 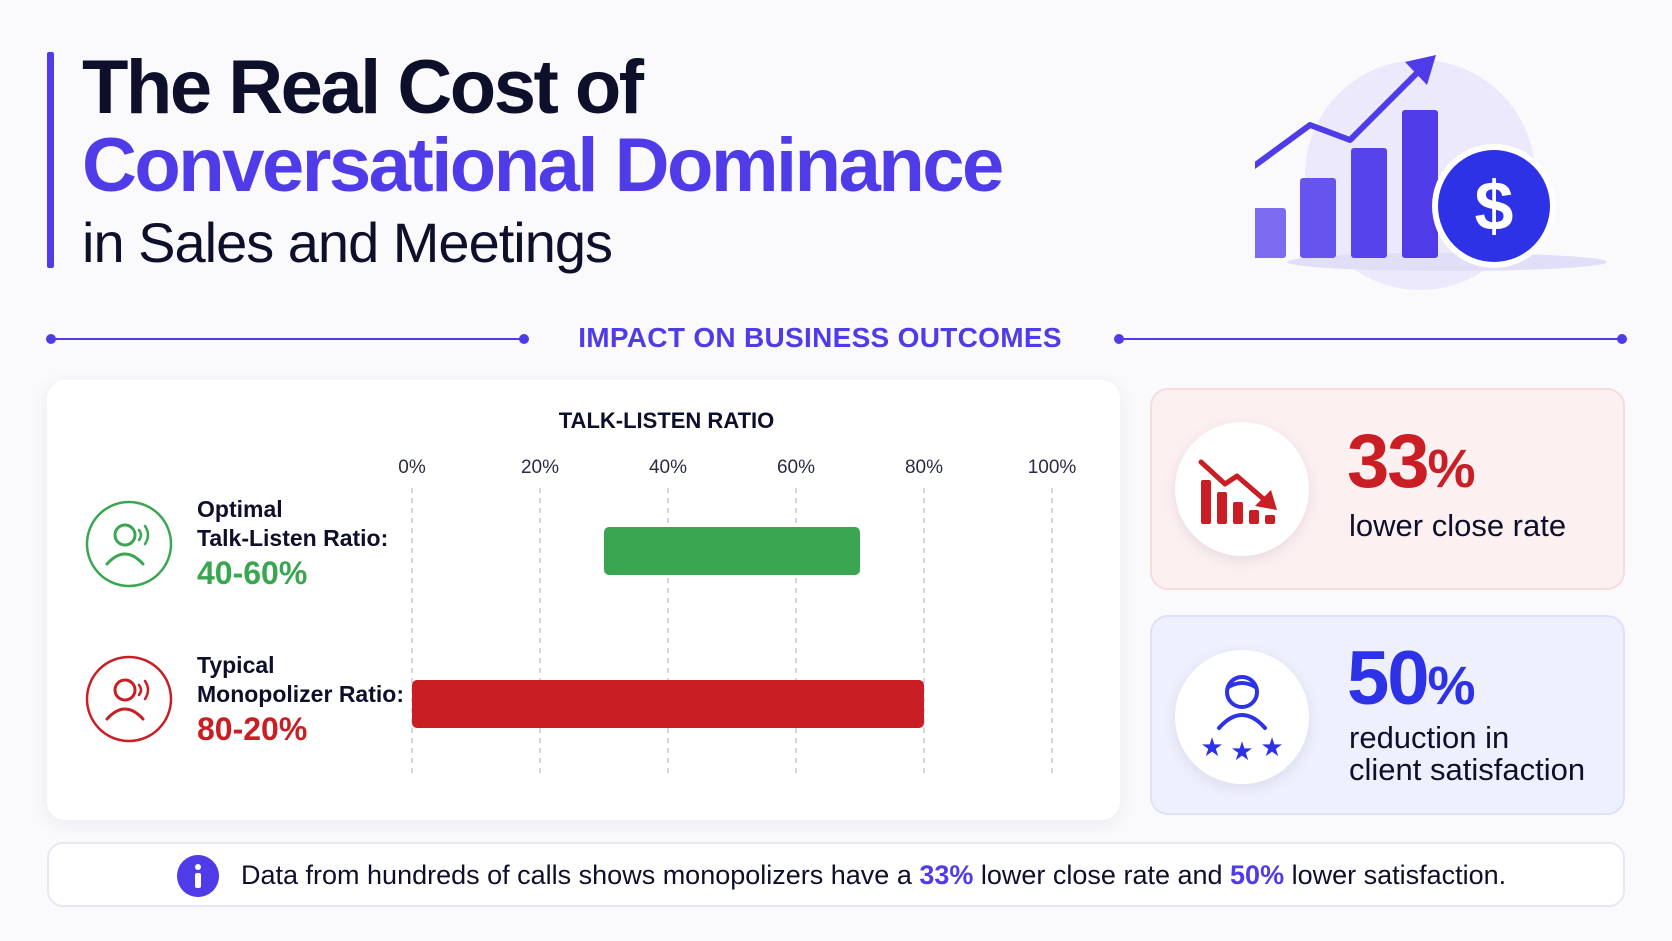 I want to click on info-icon, so click(x=198, y=876).